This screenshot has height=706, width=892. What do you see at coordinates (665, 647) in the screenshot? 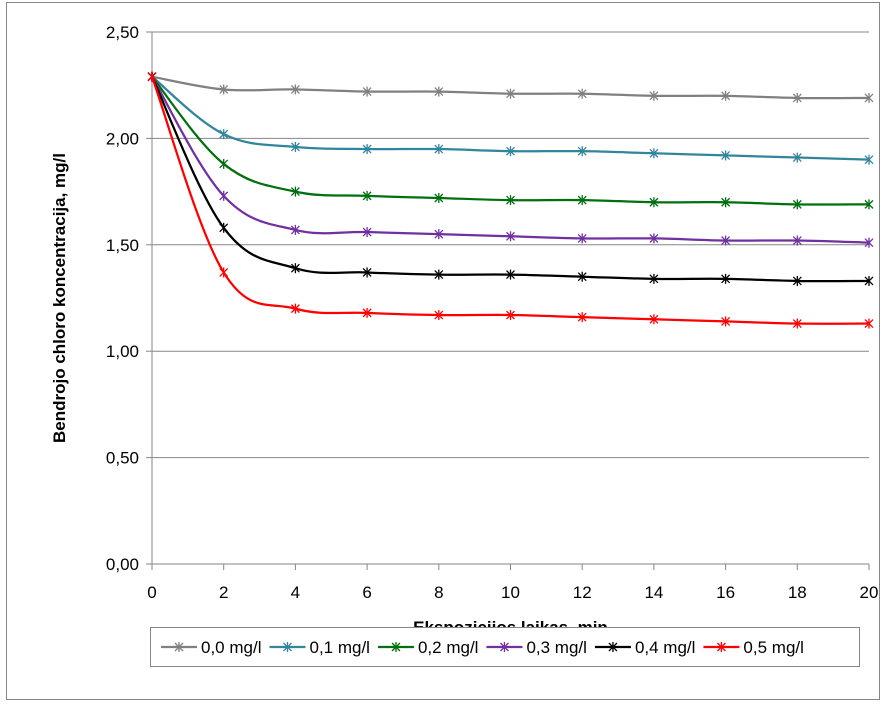
I see `legend-label: 0,4 mg/l` at bounding box center [665, 647].